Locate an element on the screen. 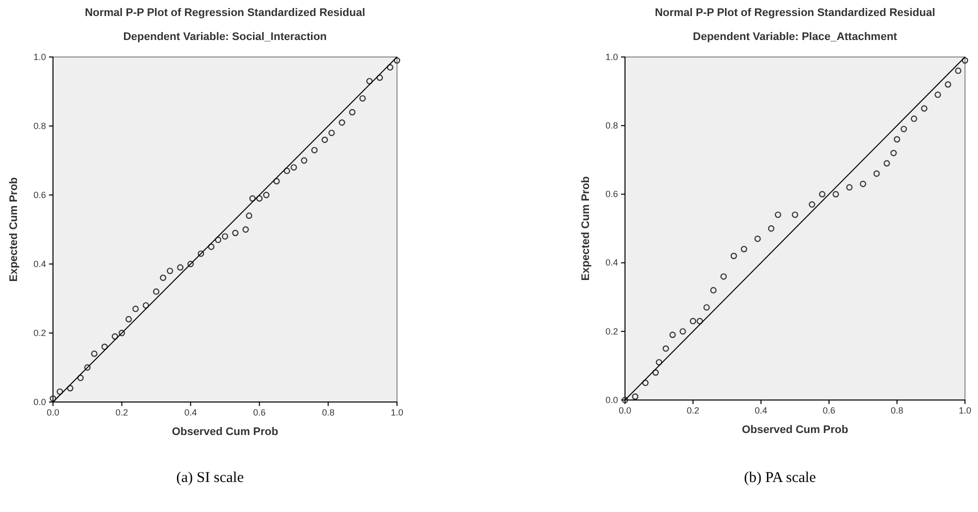  chart-subtitle: Dependent Variable: Social_Interaction is located at coordinates (225, 37).